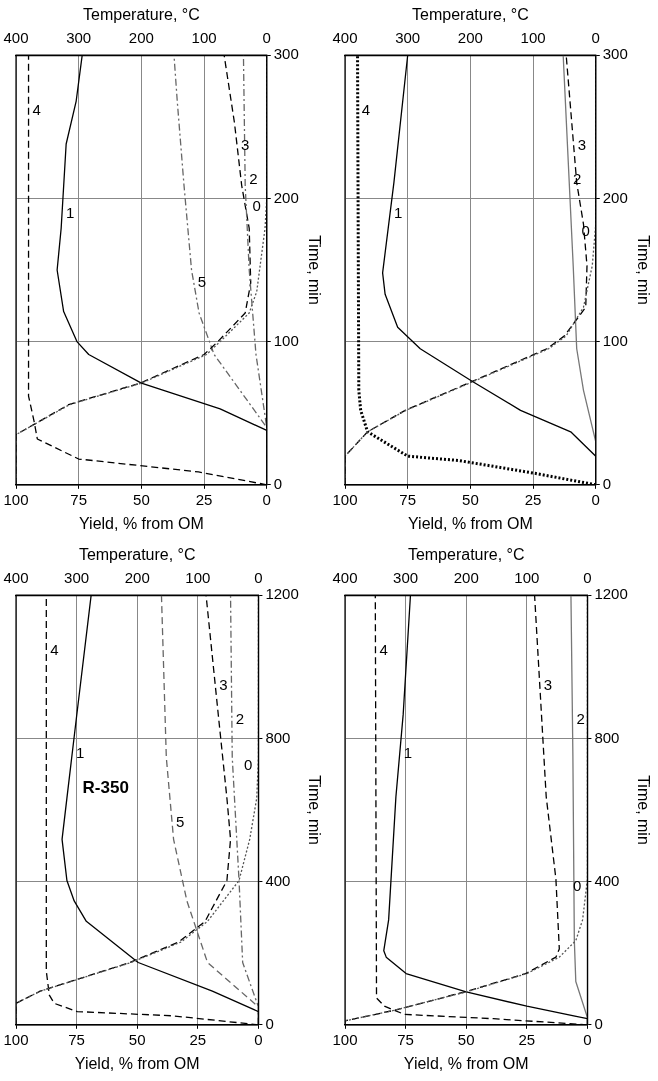  Describe the element at coordinates (105, 788) in the screenshot. I see `annotation: R-350` at that location.